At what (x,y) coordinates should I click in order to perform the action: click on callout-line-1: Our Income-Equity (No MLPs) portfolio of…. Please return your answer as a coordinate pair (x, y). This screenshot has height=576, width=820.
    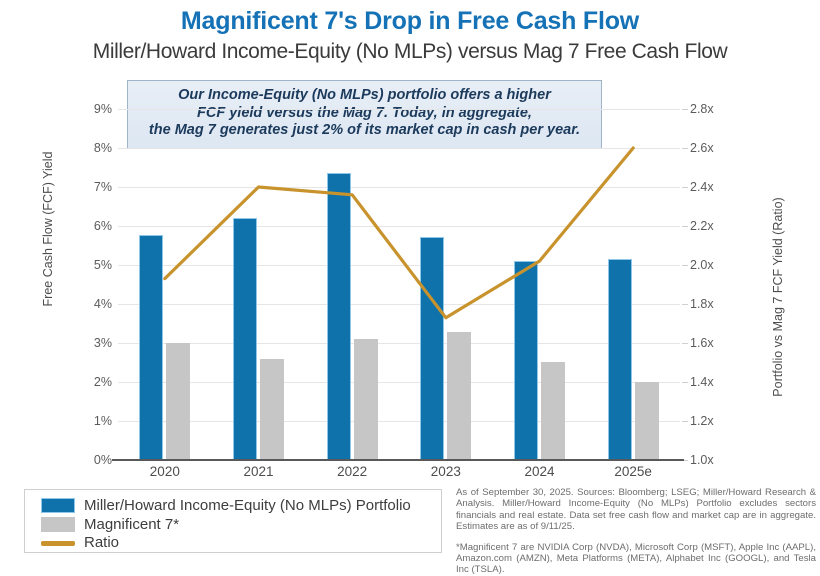
    Looking at the image, I should click on (364, 95).